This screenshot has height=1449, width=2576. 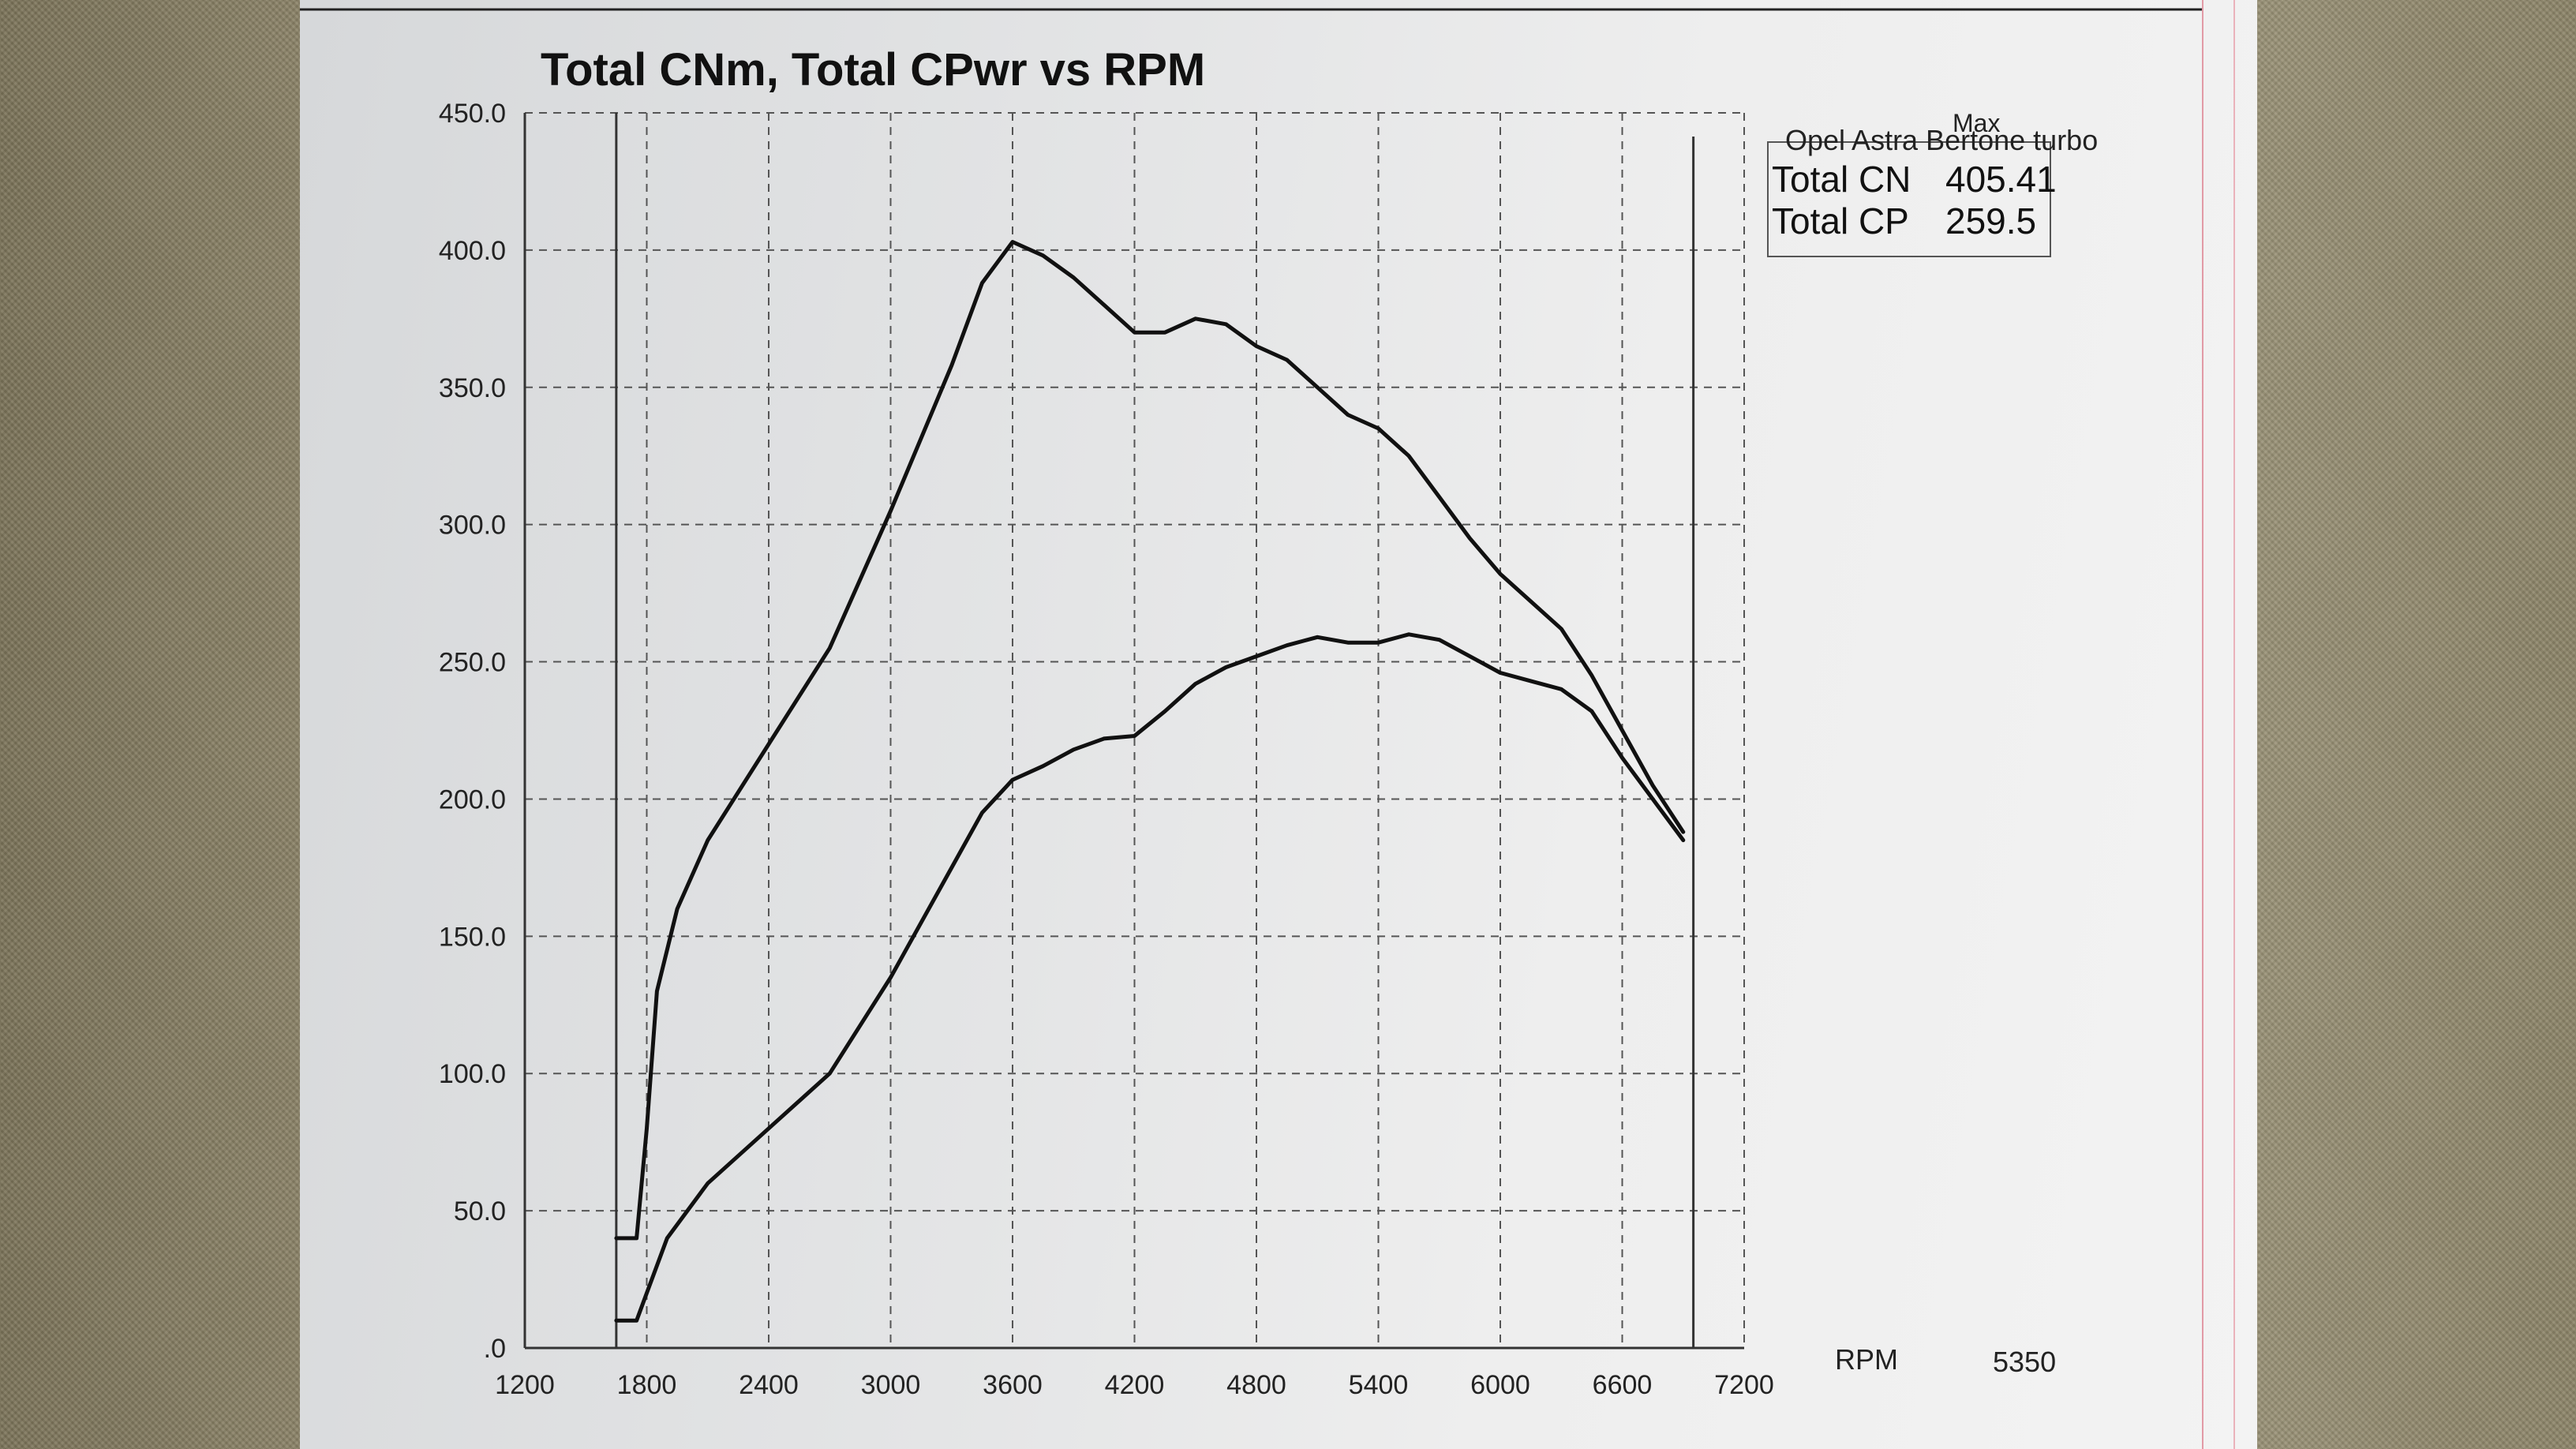 I want to click on y-tick-label: 100.0, so click(x=472, y=1074).